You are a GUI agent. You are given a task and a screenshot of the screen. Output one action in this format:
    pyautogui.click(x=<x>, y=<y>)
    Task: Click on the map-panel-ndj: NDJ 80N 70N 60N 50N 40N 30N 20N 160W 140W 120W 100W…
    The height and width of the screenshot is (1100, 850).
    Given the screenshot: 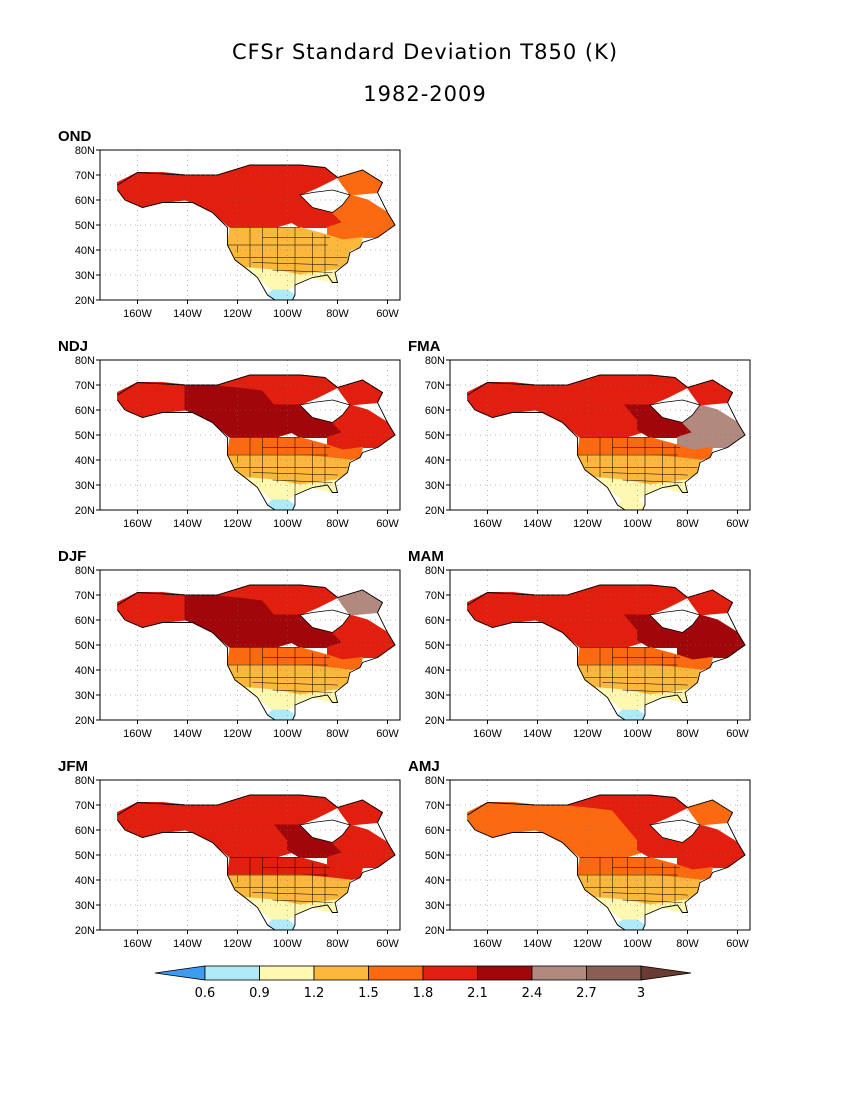 What is the action you would take?
    pyautogui.click(x=258, y=438)
    